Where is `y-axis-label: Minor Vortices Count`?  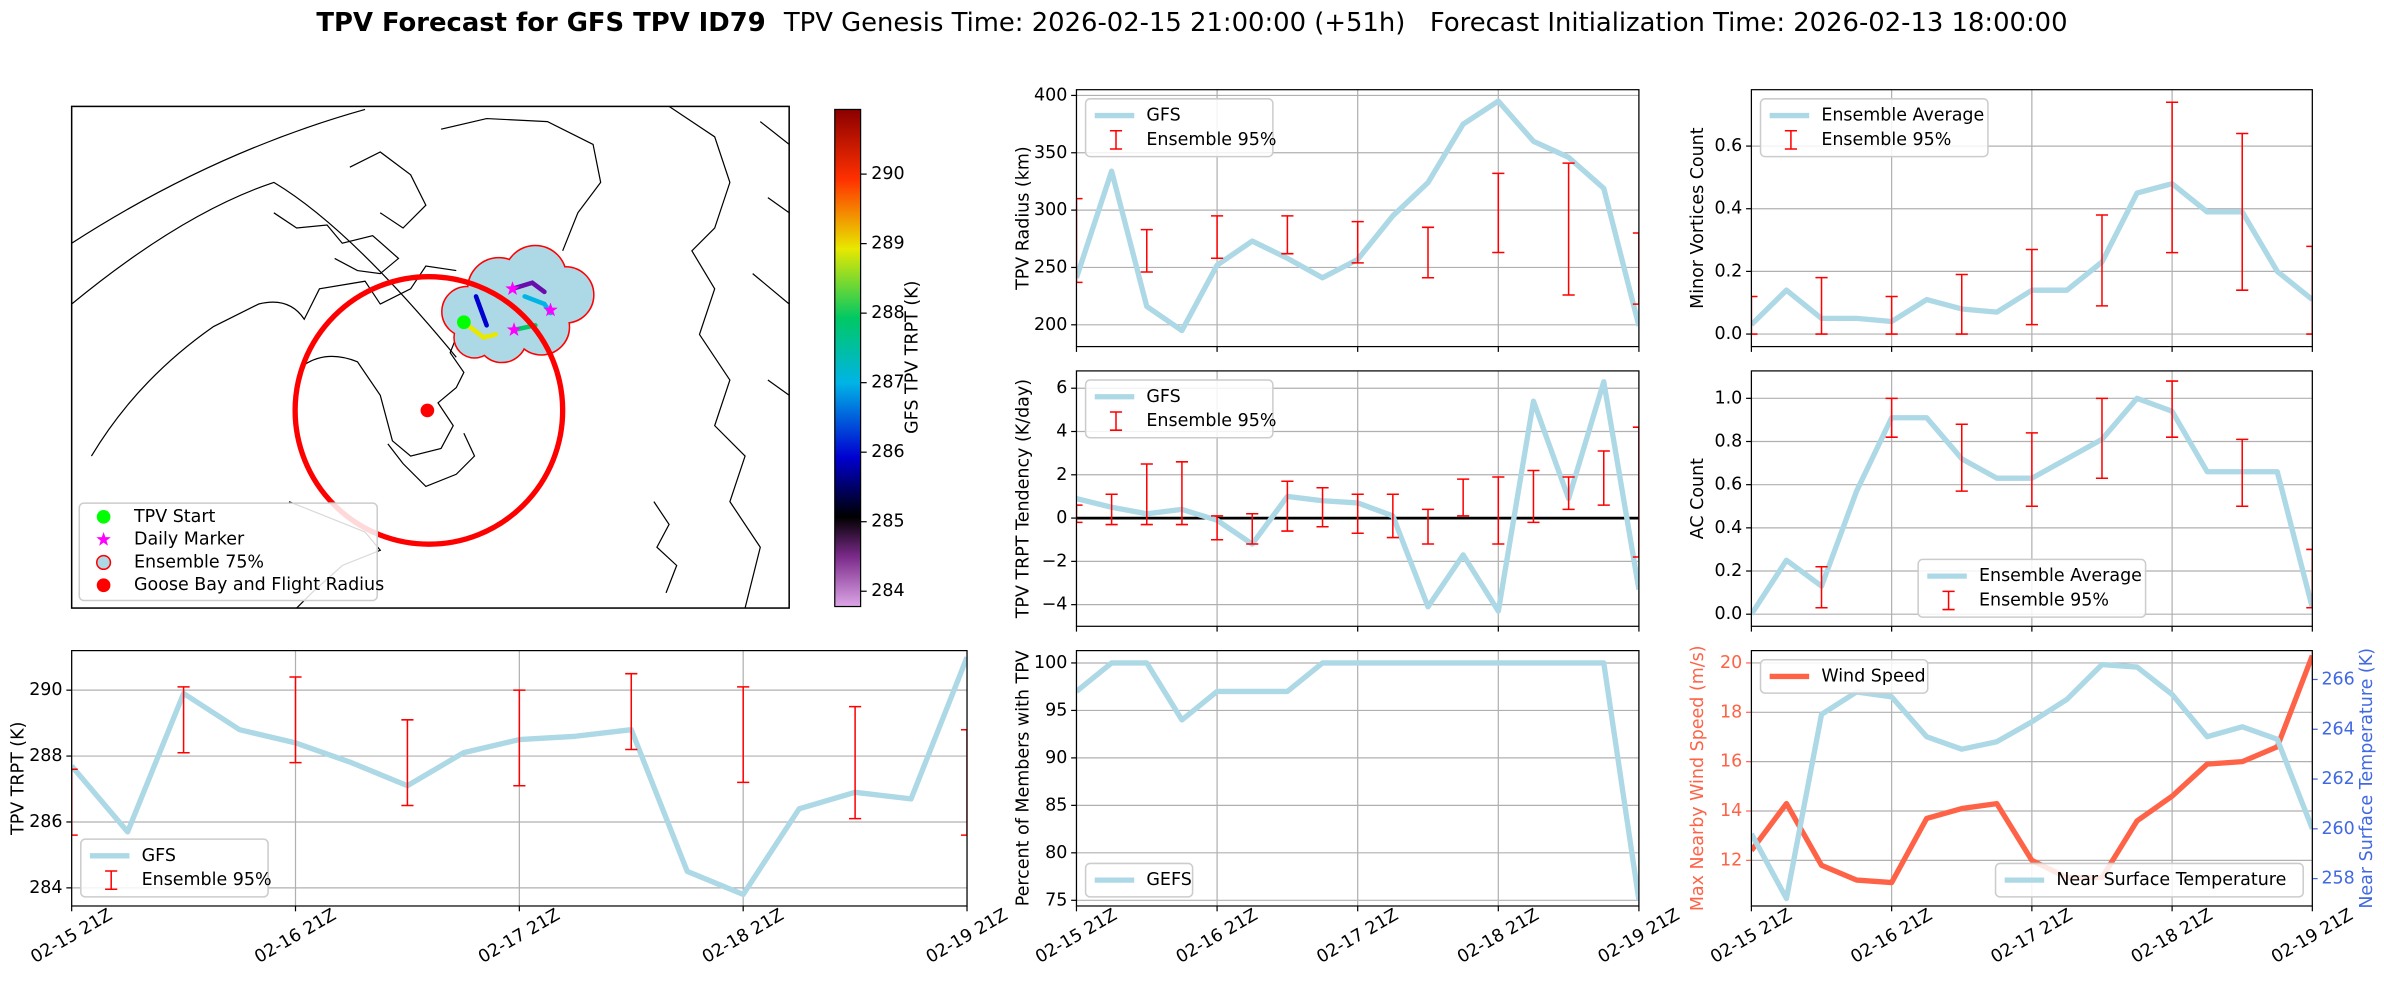
y-axis-label: Minor Vortices Count is located at coordinates (1698, 218).